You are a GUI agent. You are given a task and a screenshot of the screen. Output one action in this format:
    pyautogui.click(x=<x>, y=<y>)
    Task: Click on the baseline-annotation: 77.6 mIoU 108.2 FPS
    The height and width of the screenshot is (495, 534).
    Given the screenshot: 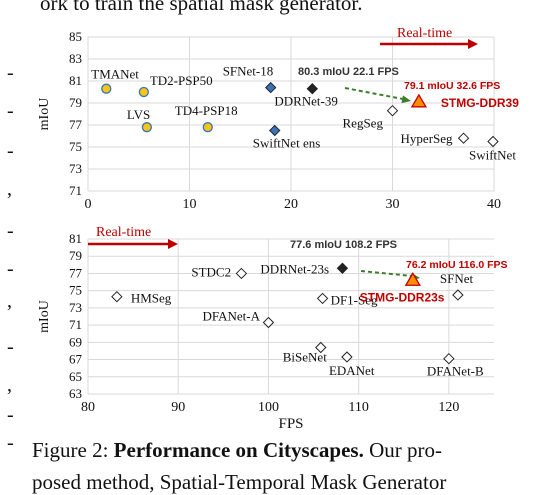 What is the action you would take?
    pyautogui.click(x=343, y=245)
    